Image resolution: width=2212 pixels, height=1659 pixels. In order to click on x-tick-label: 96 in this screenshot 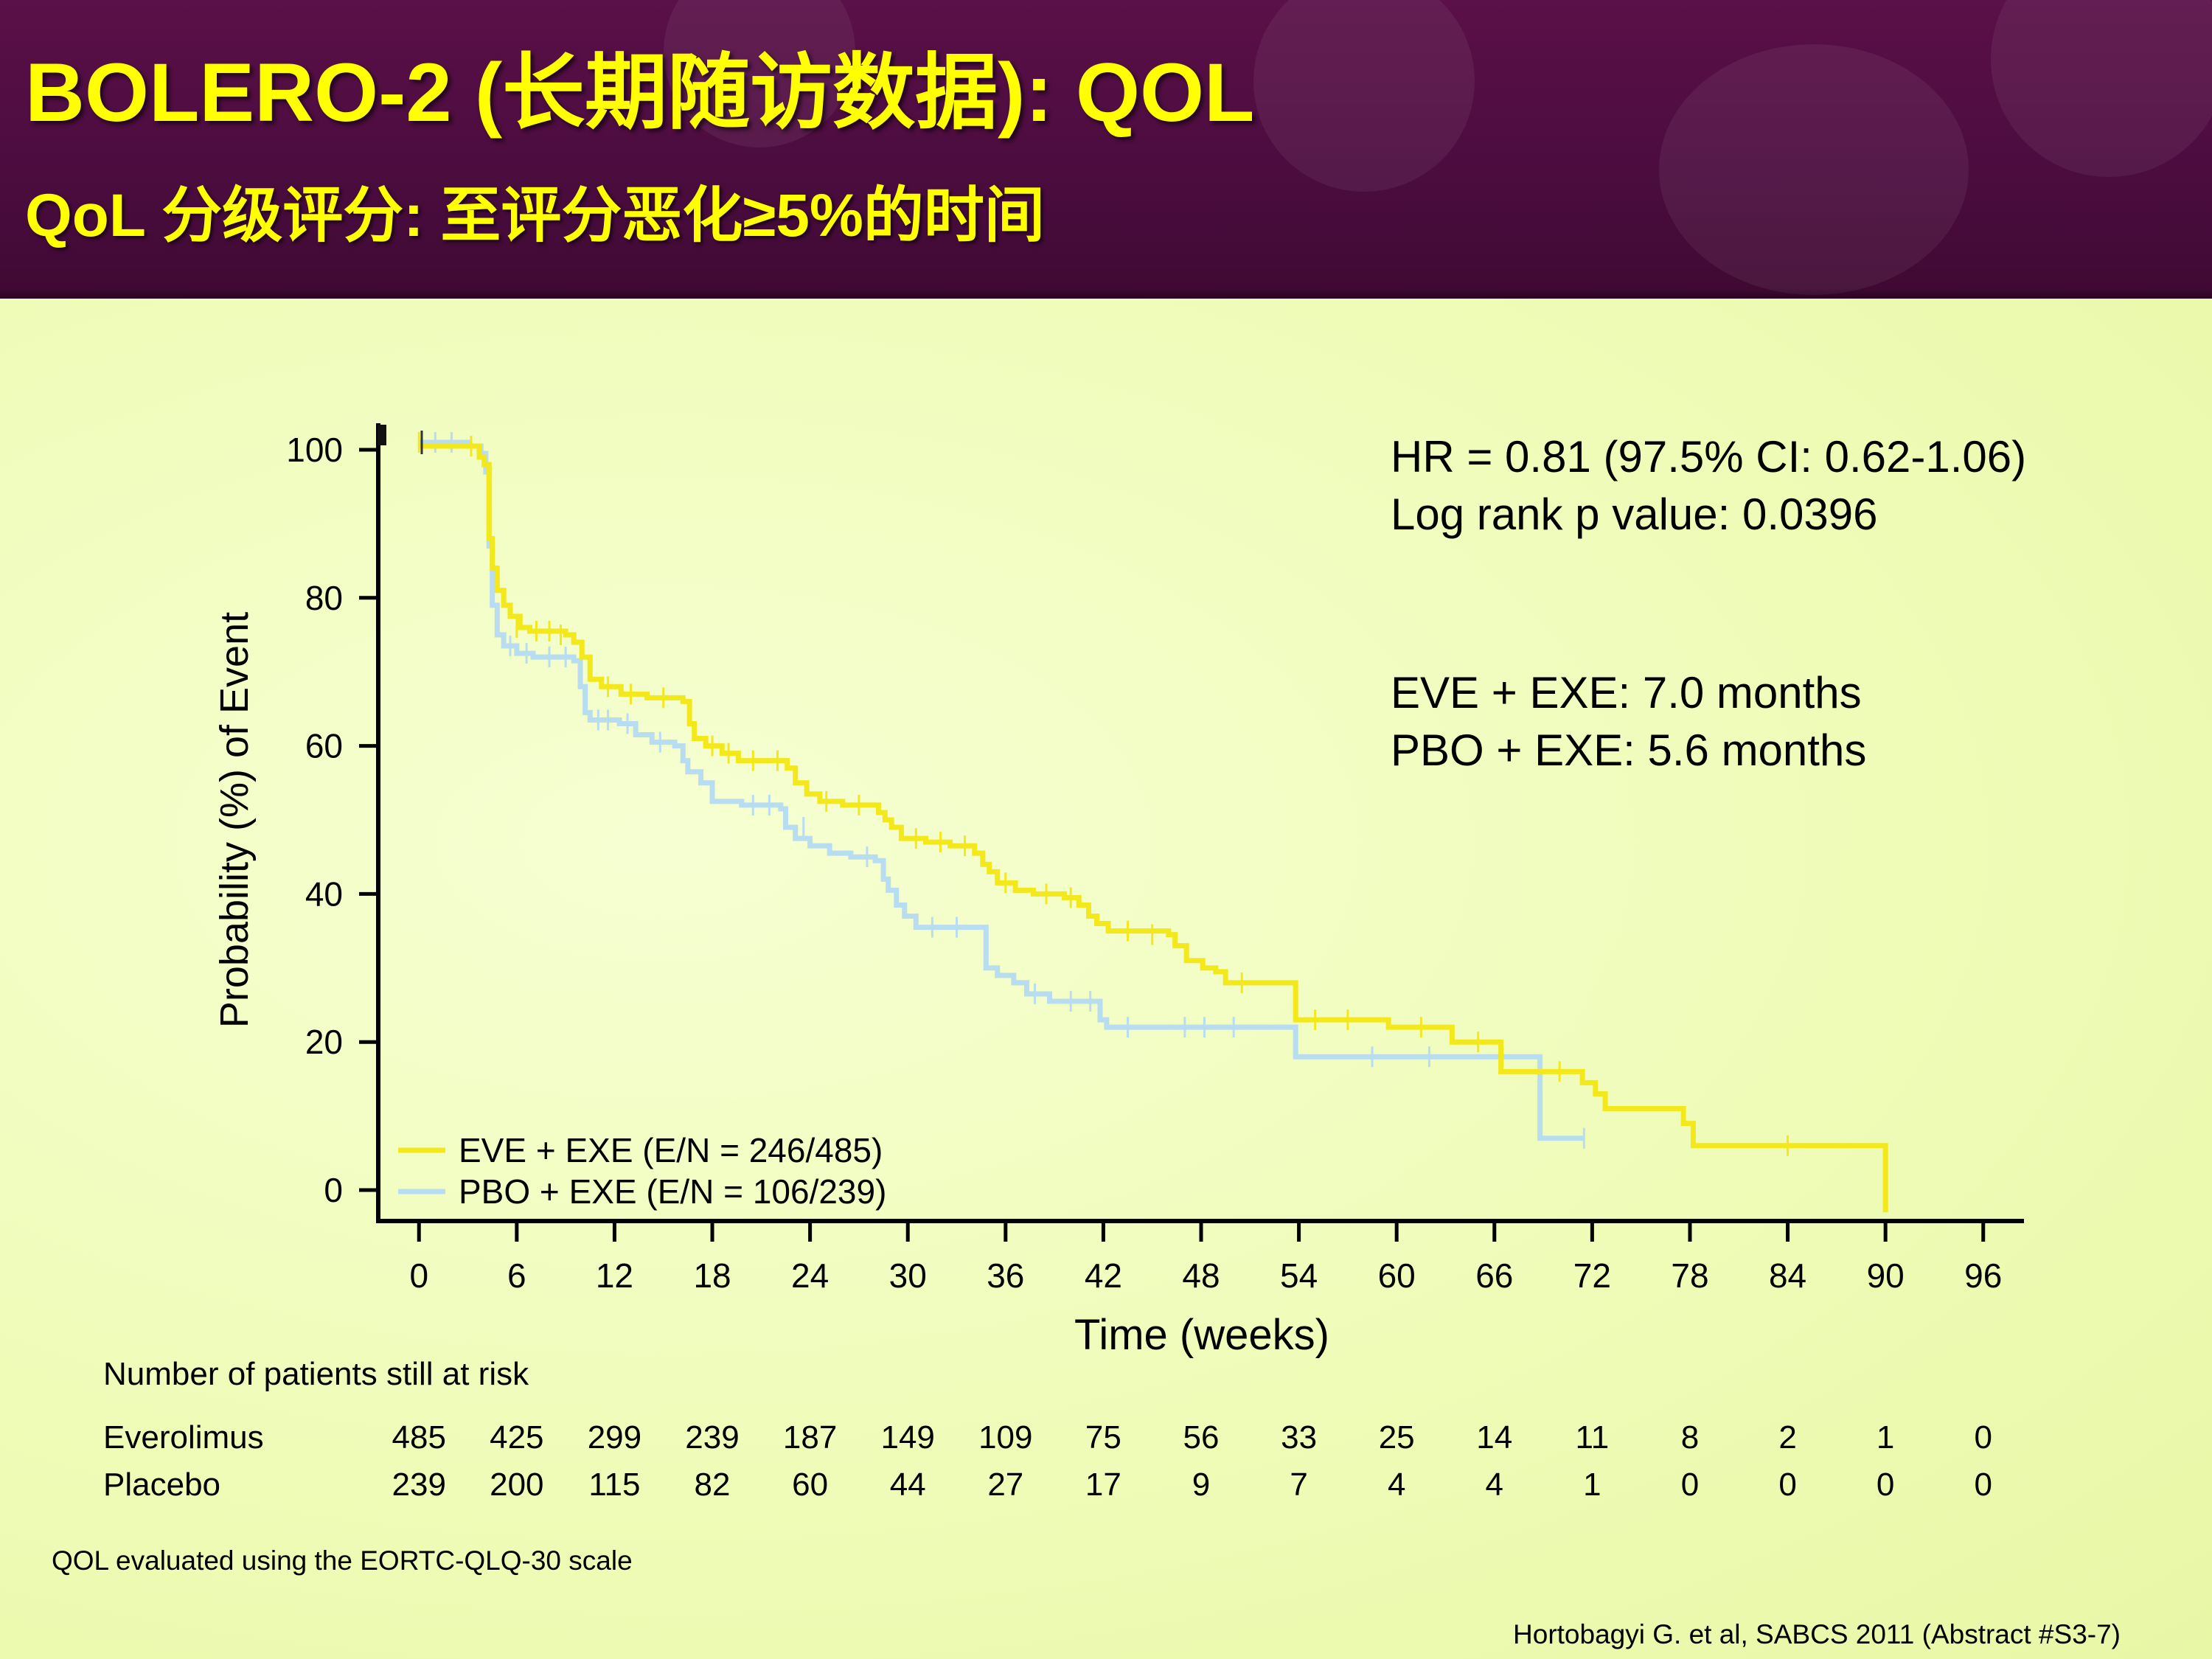, I will do `click(1983, 1275)`.